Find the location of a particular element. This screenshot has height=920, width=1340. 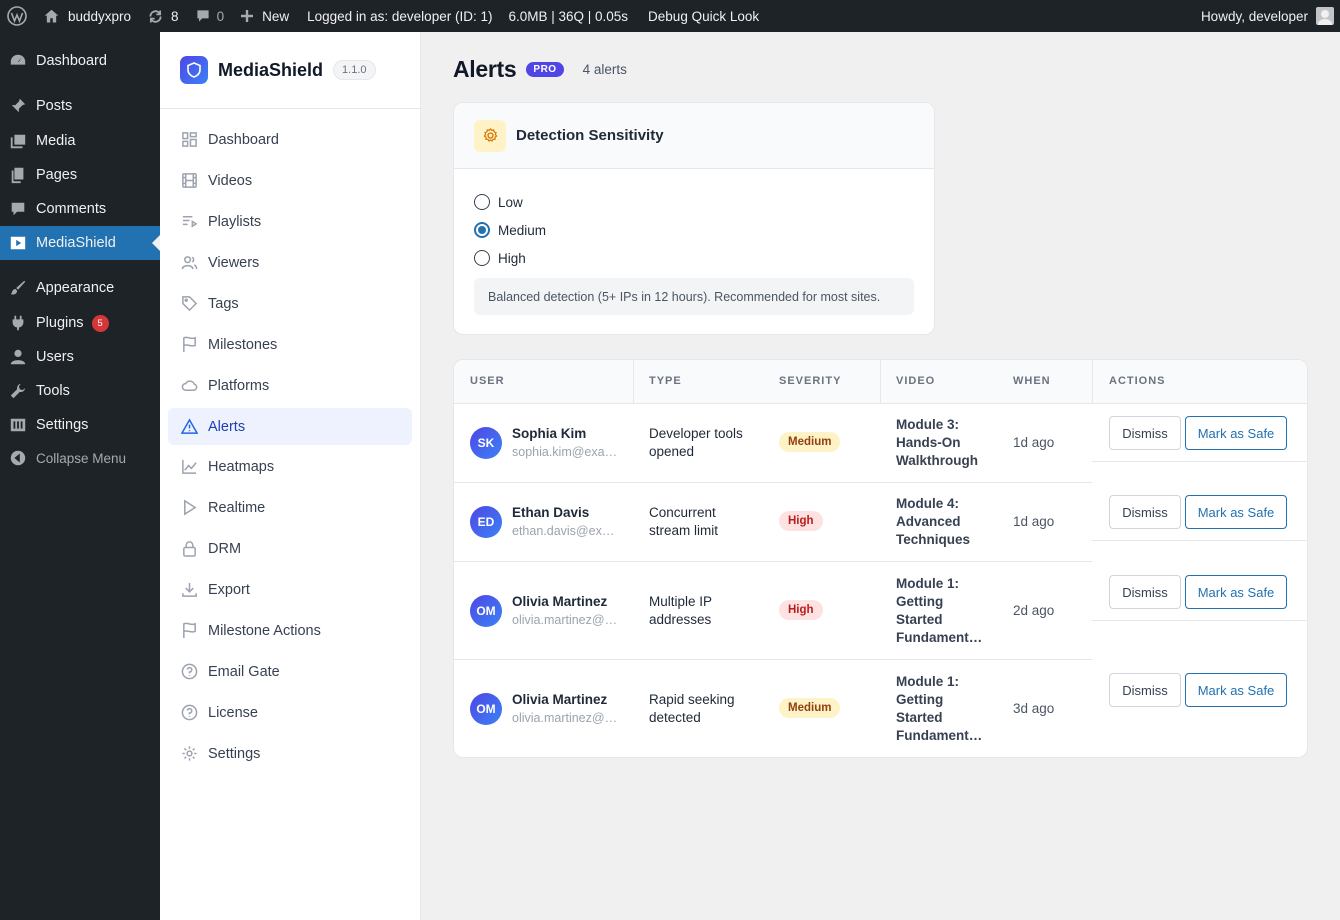

alert-type: Multiple IP addresses is located at coordinates (680, 610).